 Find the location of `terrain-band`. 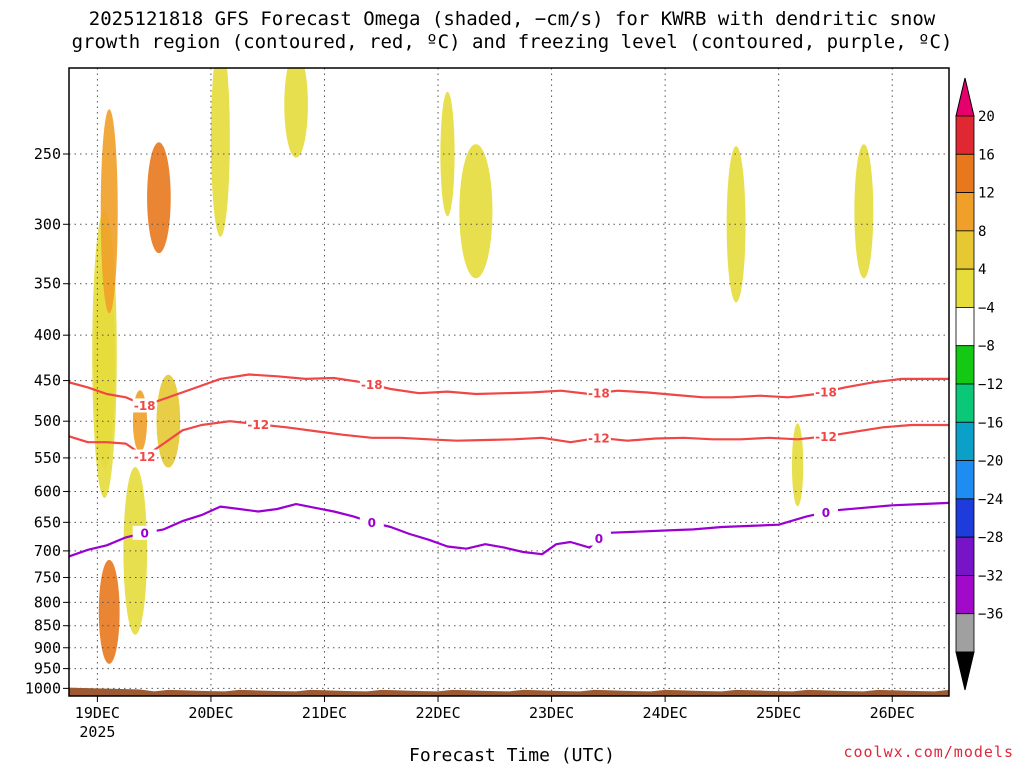

terrain-band is located at coordinates (509, 691).